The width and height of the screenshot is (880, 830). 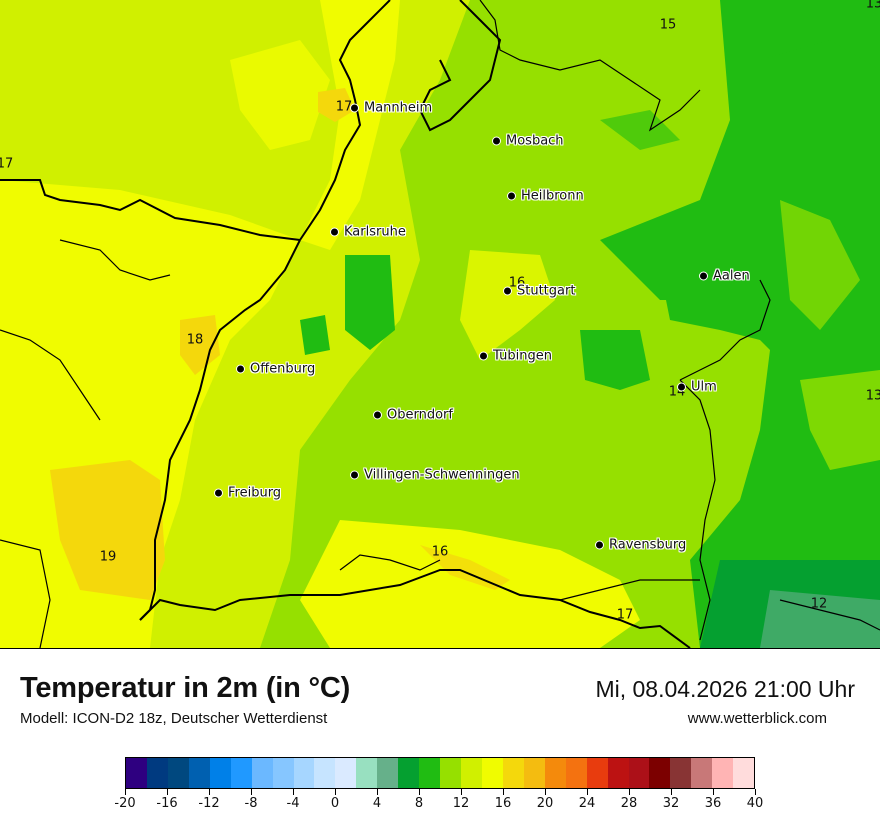 What do you see at coordinates (668, 25) in the screenshot?
I see `temperature-label: 15` at bounding box center [668, 25].